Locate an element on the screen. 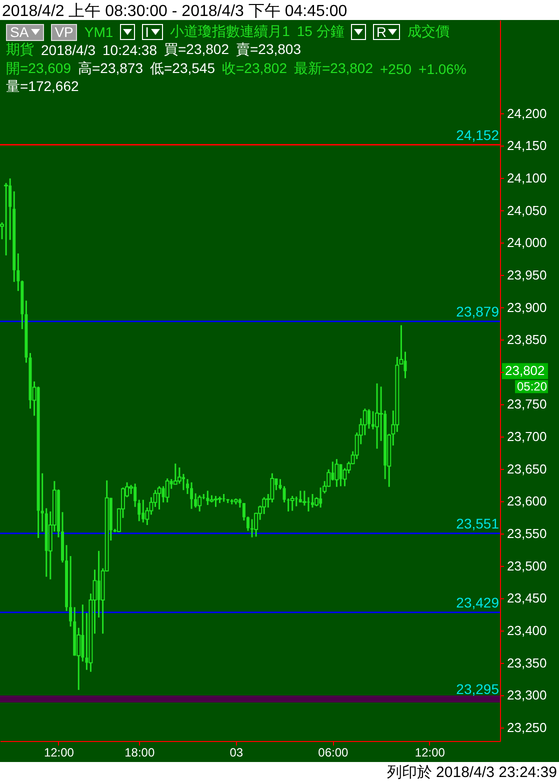 The width and height of the screenshot is (559, 782). annotation: 最新=23,802 is located at coordinates (333, 68).